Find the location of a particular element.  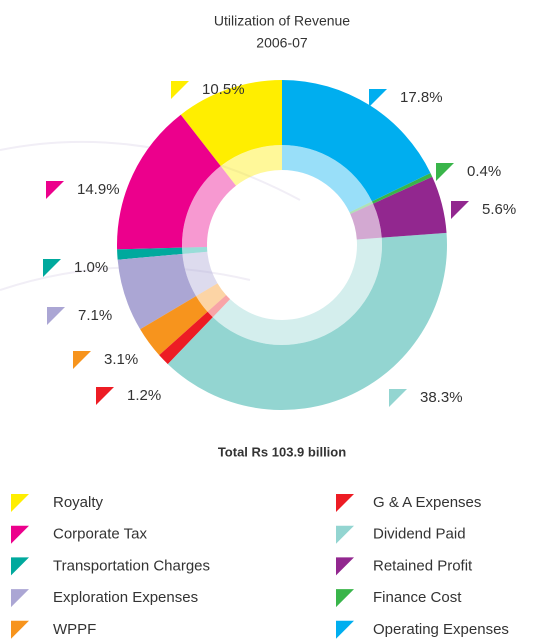

data-label: 1.0% is located at coordinates (91, 267).